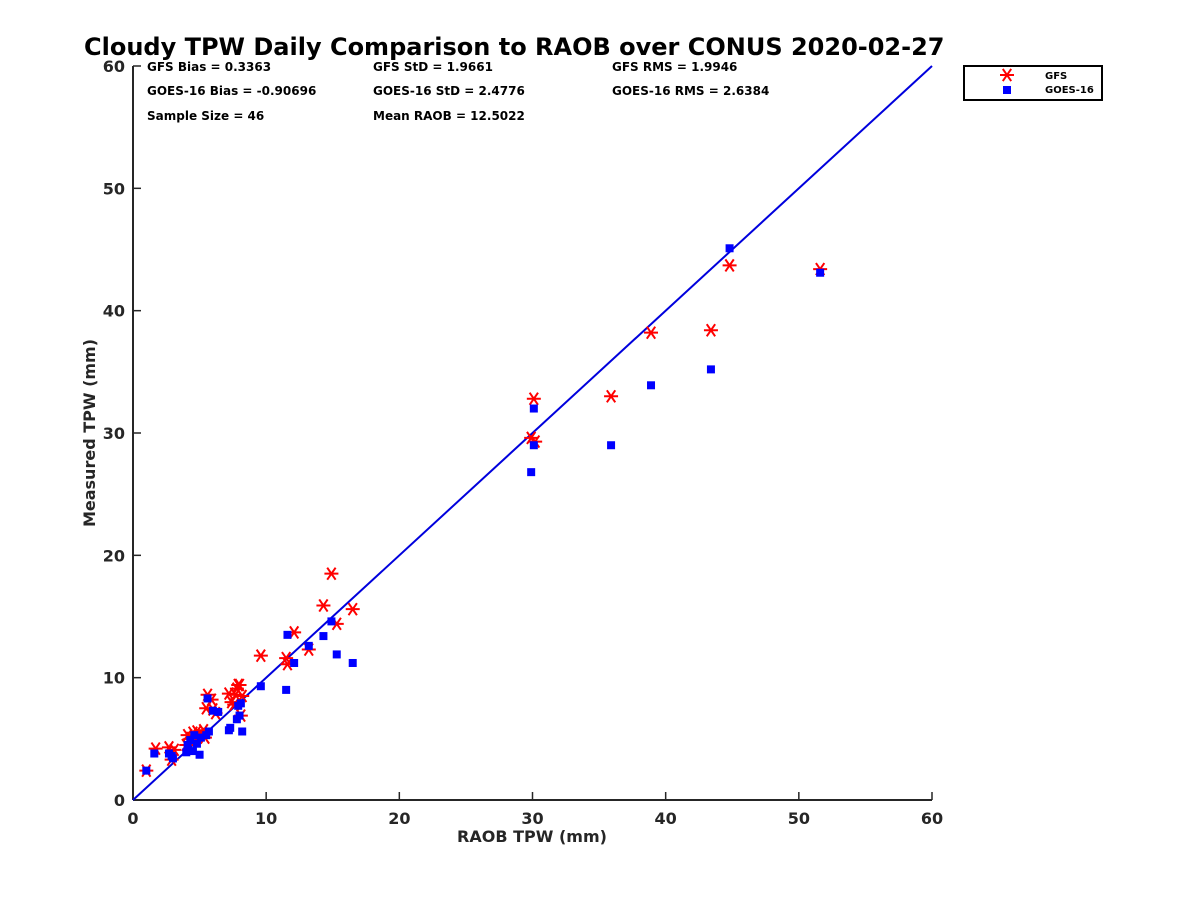 Image resolution: width=1200 pixels, height=900 pixels. I want to click on legend-gfs-marker, so click(1007, 75).